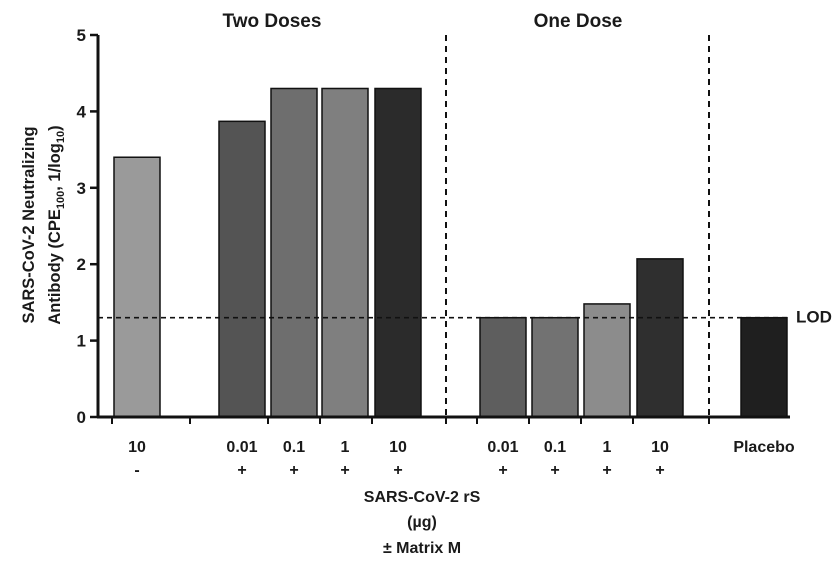  I want to click on x-axis-title-line2: (µg), so click(422, 522).